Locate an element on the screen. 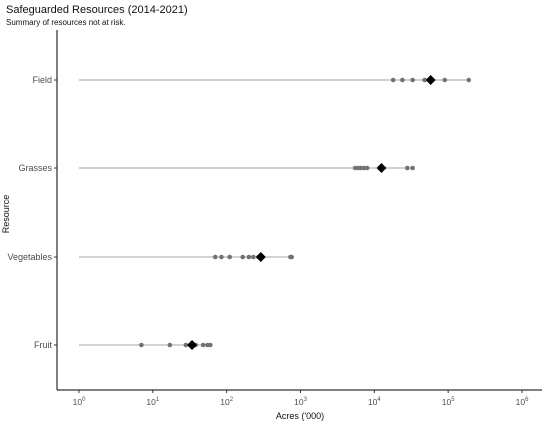  x-tick-label: 10⁴ is located at coordinates (374, 402).